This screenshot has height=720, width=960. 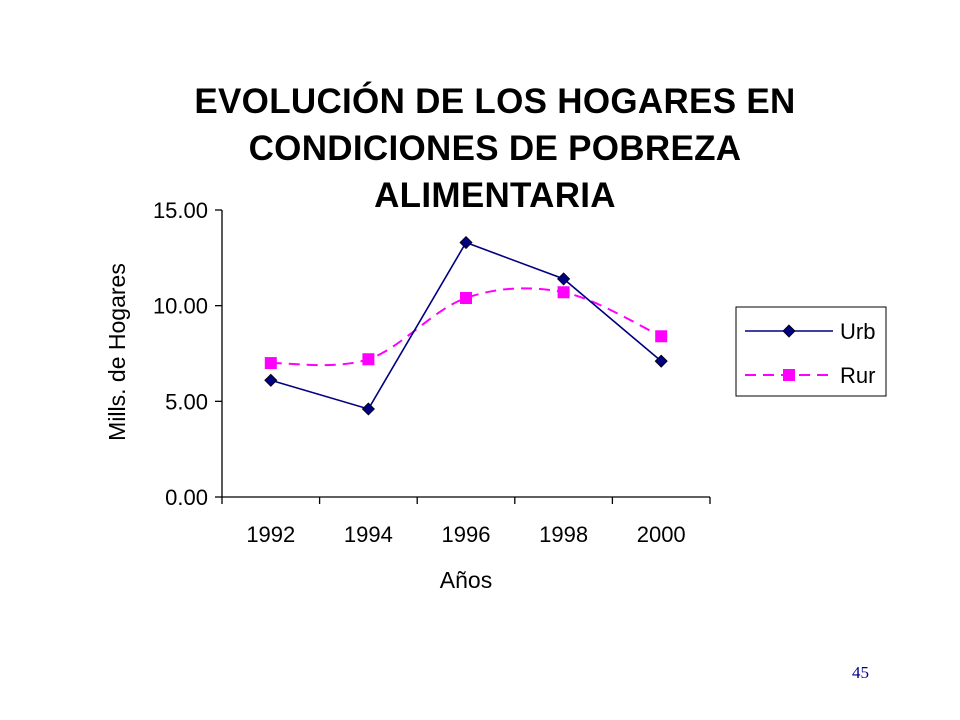 I want to click on x-tick-label: 2000, so click(x=661, y=534).